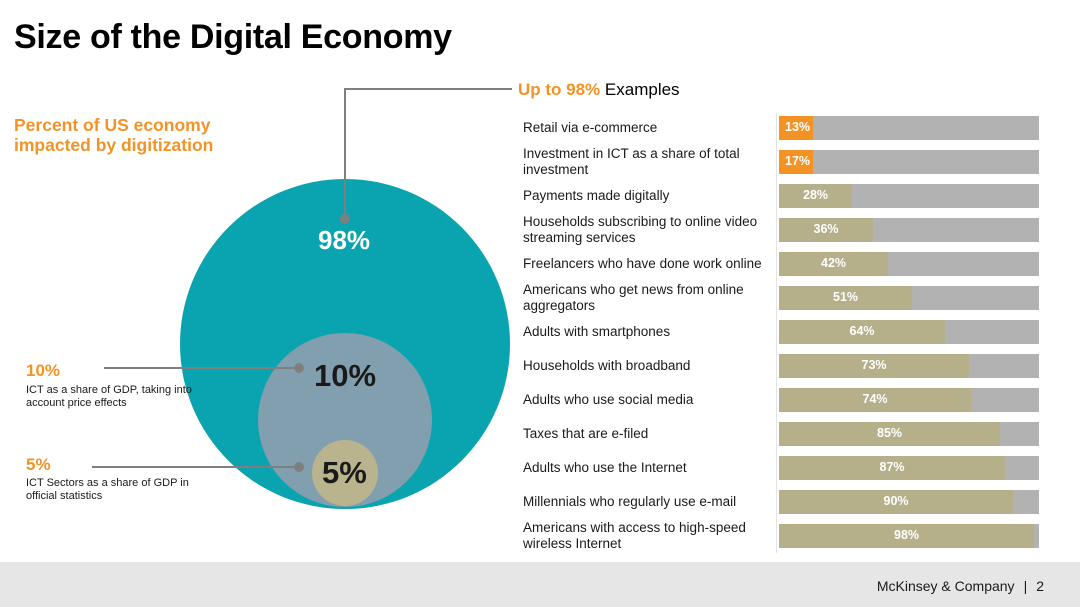 The image size is (1080, 607). Describe the element at coordinates (909, 162) in the screenshot. I see `bar-track: 17%` at that location.